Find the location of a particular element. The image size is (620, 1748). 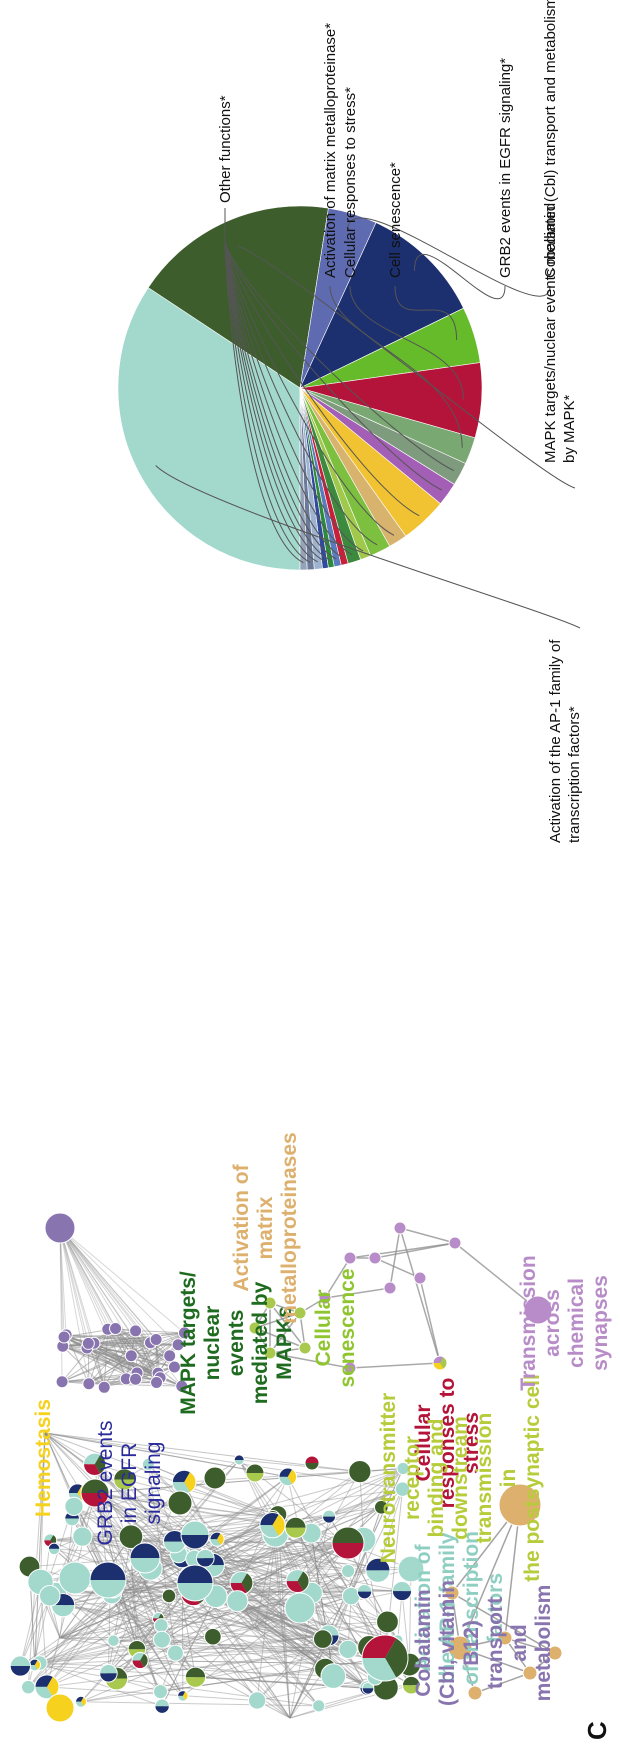

leader-ap1 is located at coordinates (368, 547).